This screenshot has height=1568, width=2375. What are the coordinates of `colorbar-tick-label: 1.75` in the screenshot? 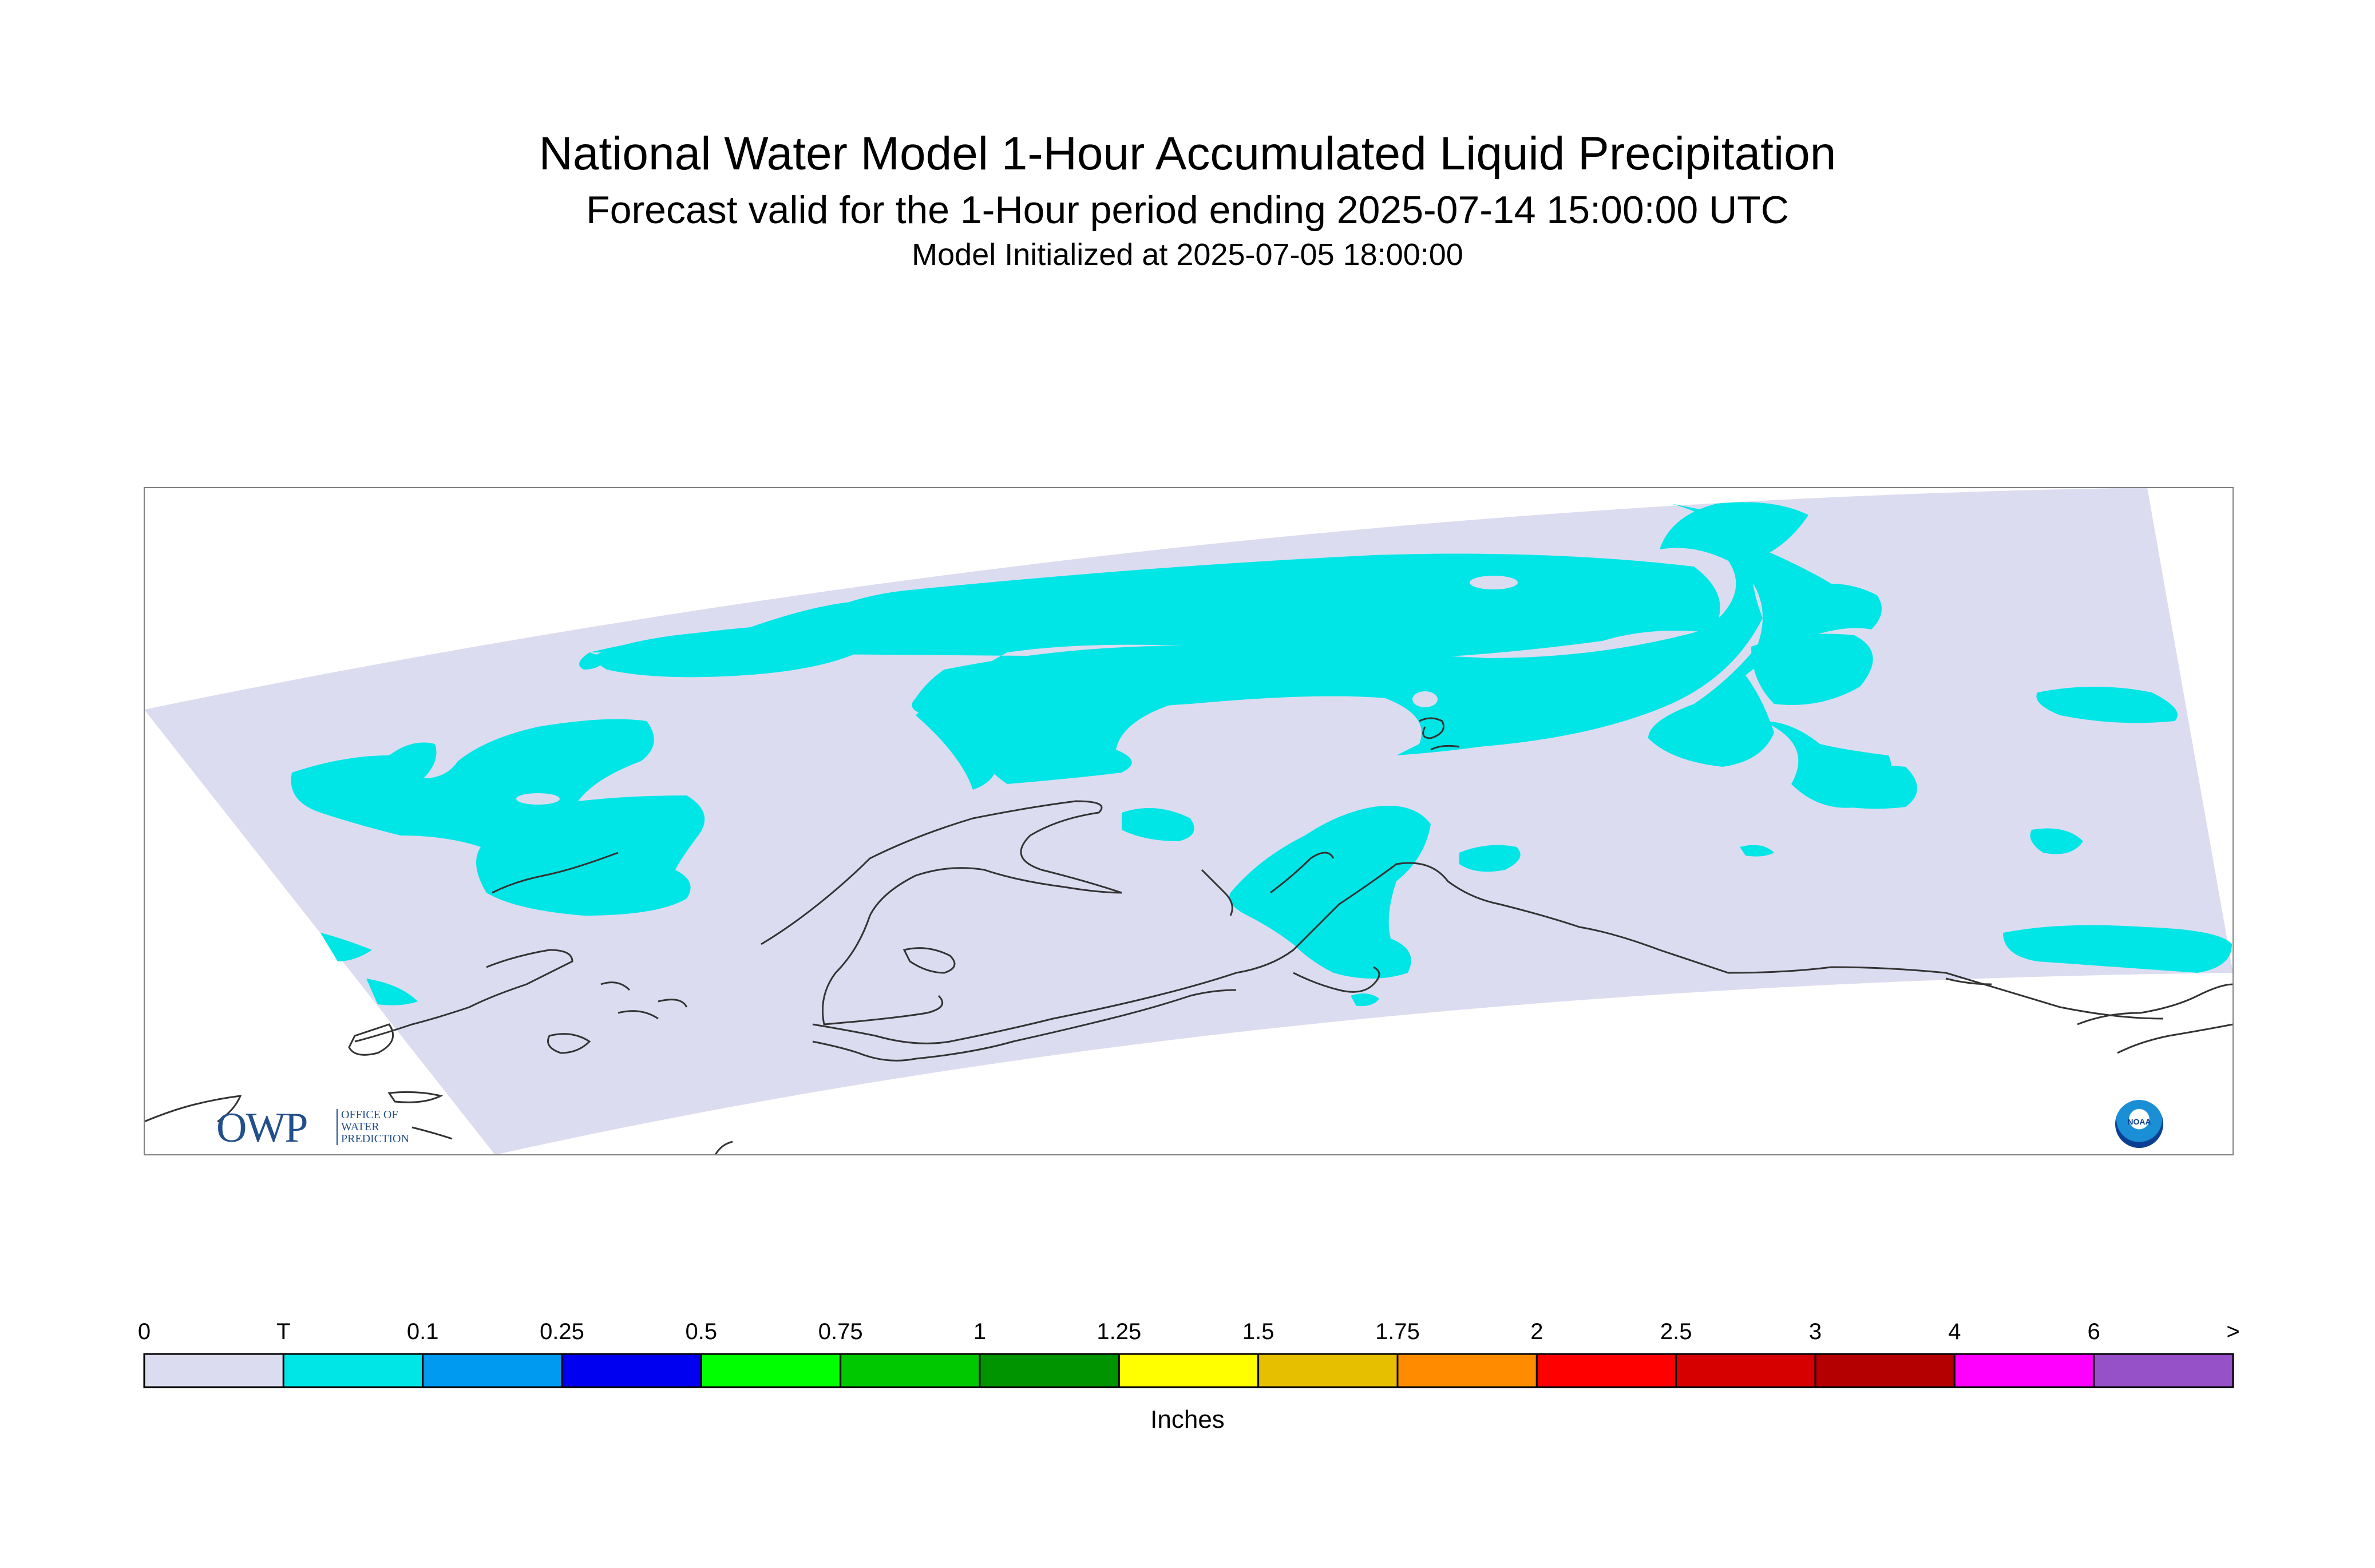 It's located at (1398, 1331).